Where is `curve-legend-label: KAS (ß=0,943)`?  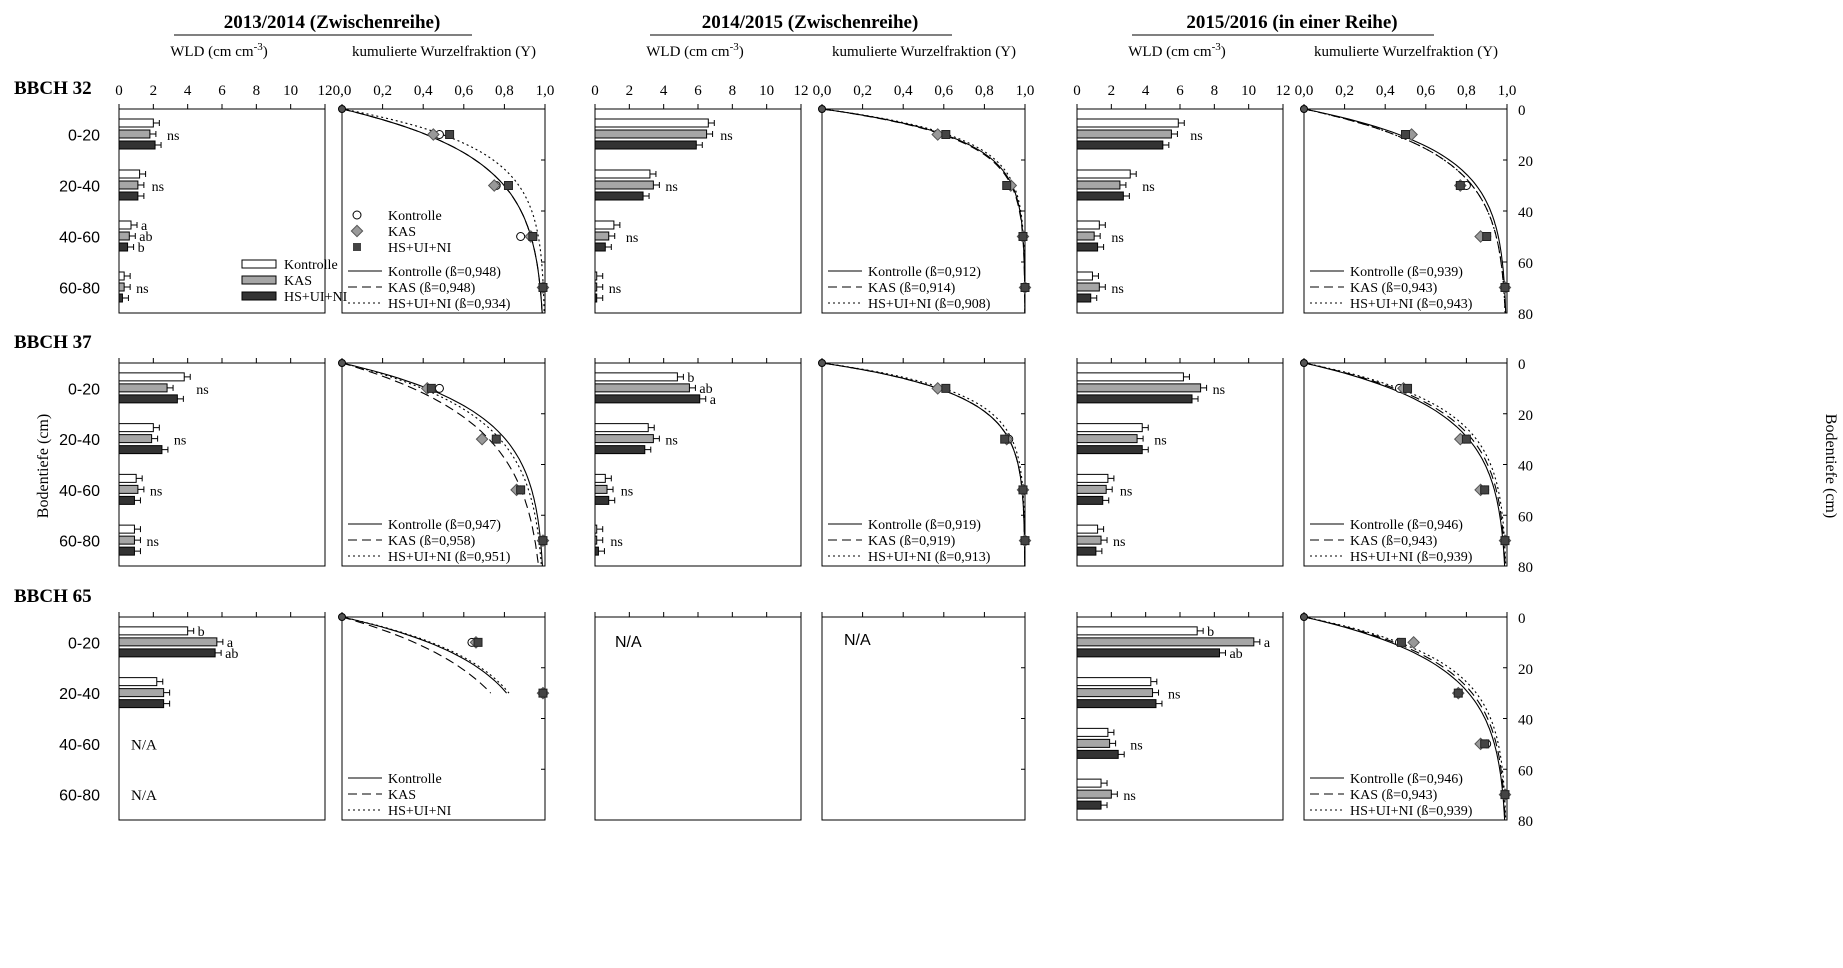 curve-legend-label: KAS (ß=0,943) is located at coordinates (1394, 288).